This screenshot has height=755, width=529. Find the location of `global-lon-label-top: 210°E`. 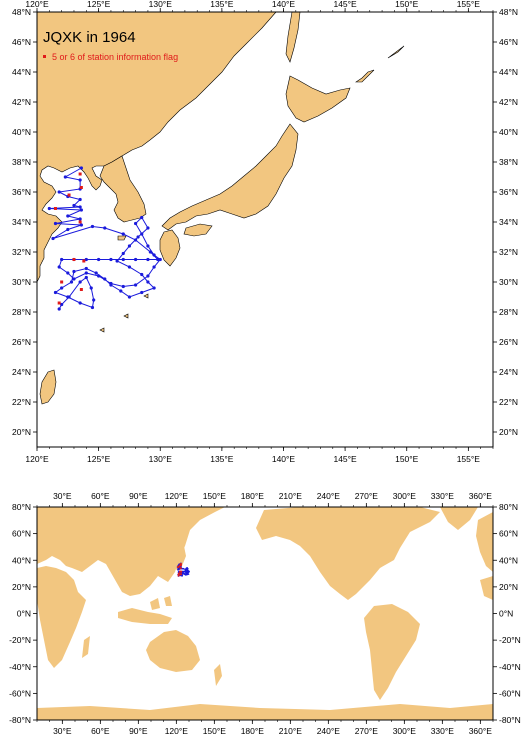

global-lon-label-top: 210°E is located at coordinates (291, 496).